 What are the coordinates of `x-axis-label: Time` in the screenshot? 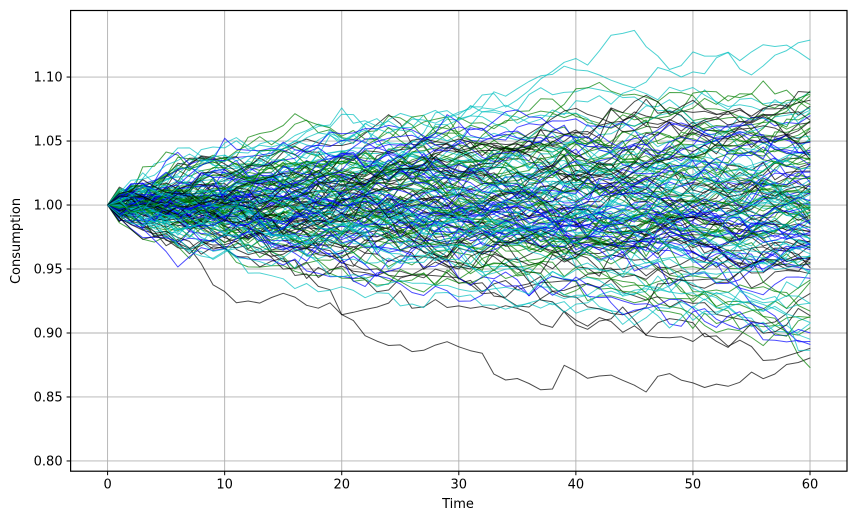 It's located at (457, 504).